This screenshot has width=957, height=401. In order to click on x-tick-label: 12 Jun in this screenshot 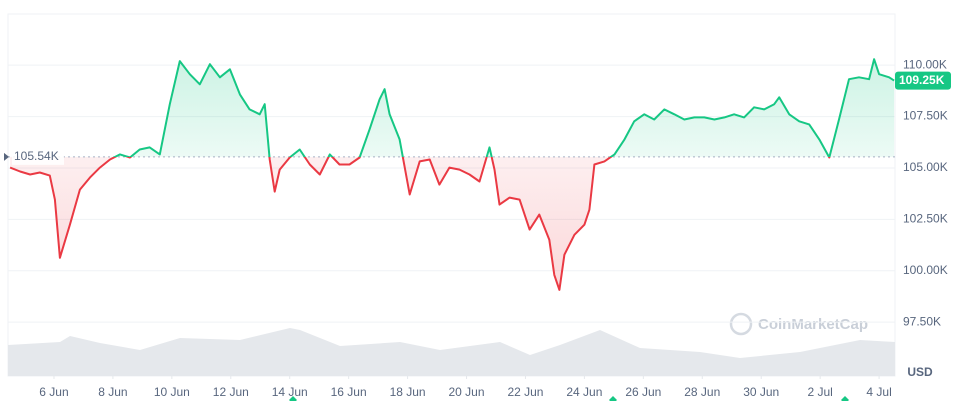, I will do `click(231, 392)`.